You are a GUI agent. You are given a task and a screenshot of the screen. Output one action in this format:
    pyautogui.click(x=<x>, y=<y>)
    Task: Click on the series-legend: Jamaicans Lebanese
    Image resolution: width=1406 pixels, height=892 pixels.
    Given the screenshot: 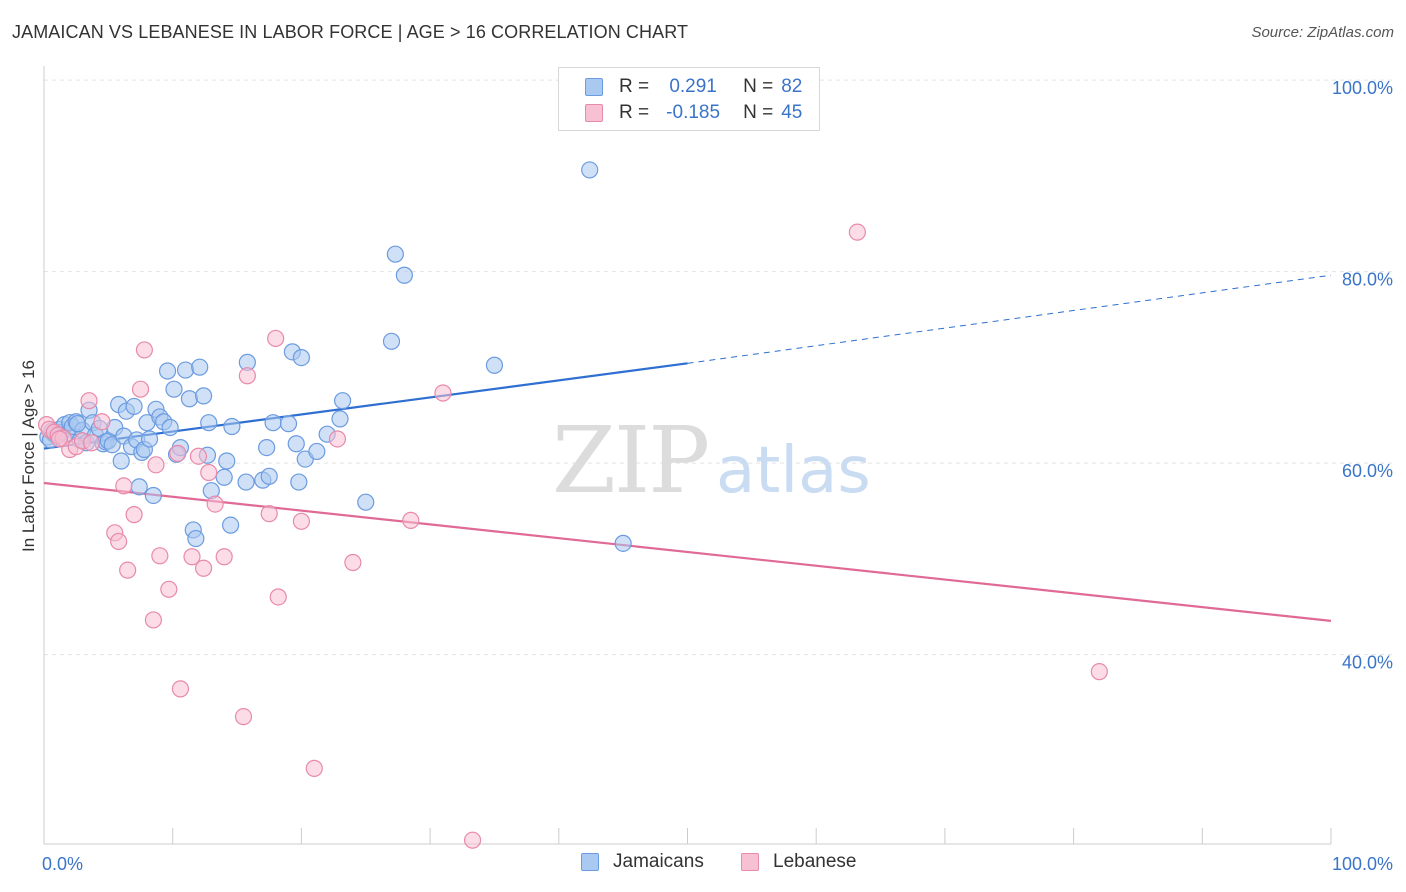 What is the action you would take?
    pyautogui.click(x=703, y=864)
    